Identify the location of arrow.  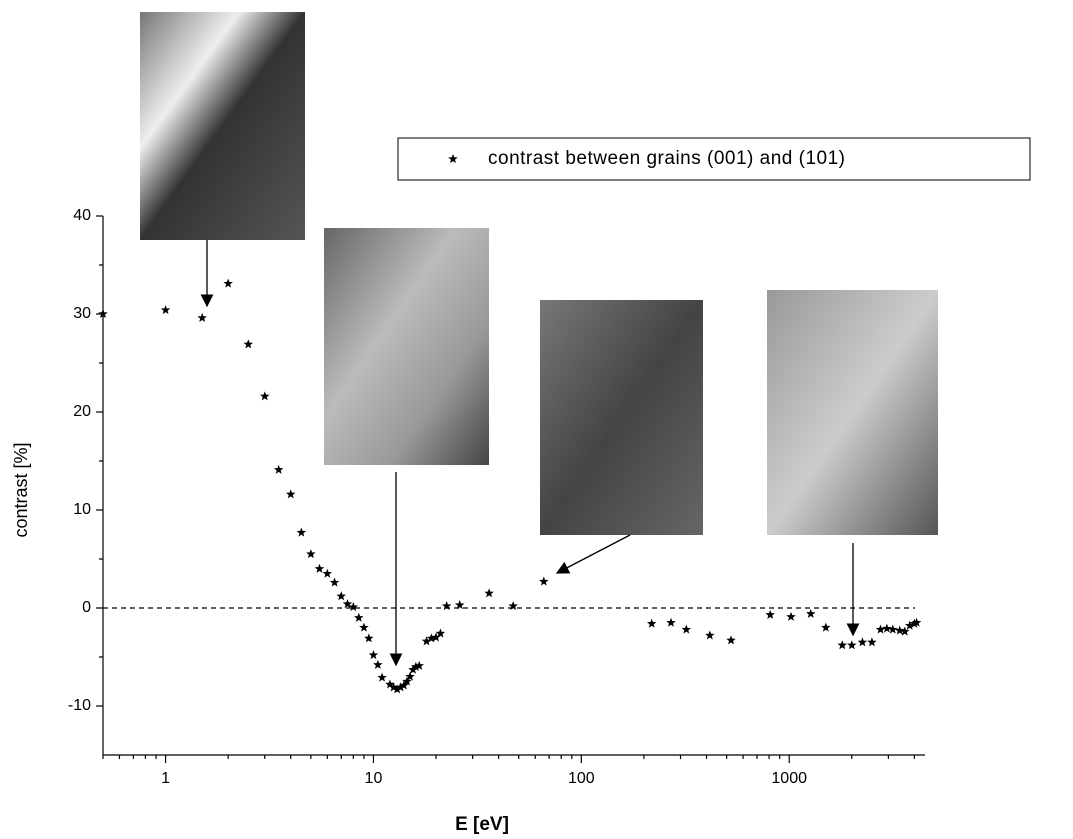
(593, 554).